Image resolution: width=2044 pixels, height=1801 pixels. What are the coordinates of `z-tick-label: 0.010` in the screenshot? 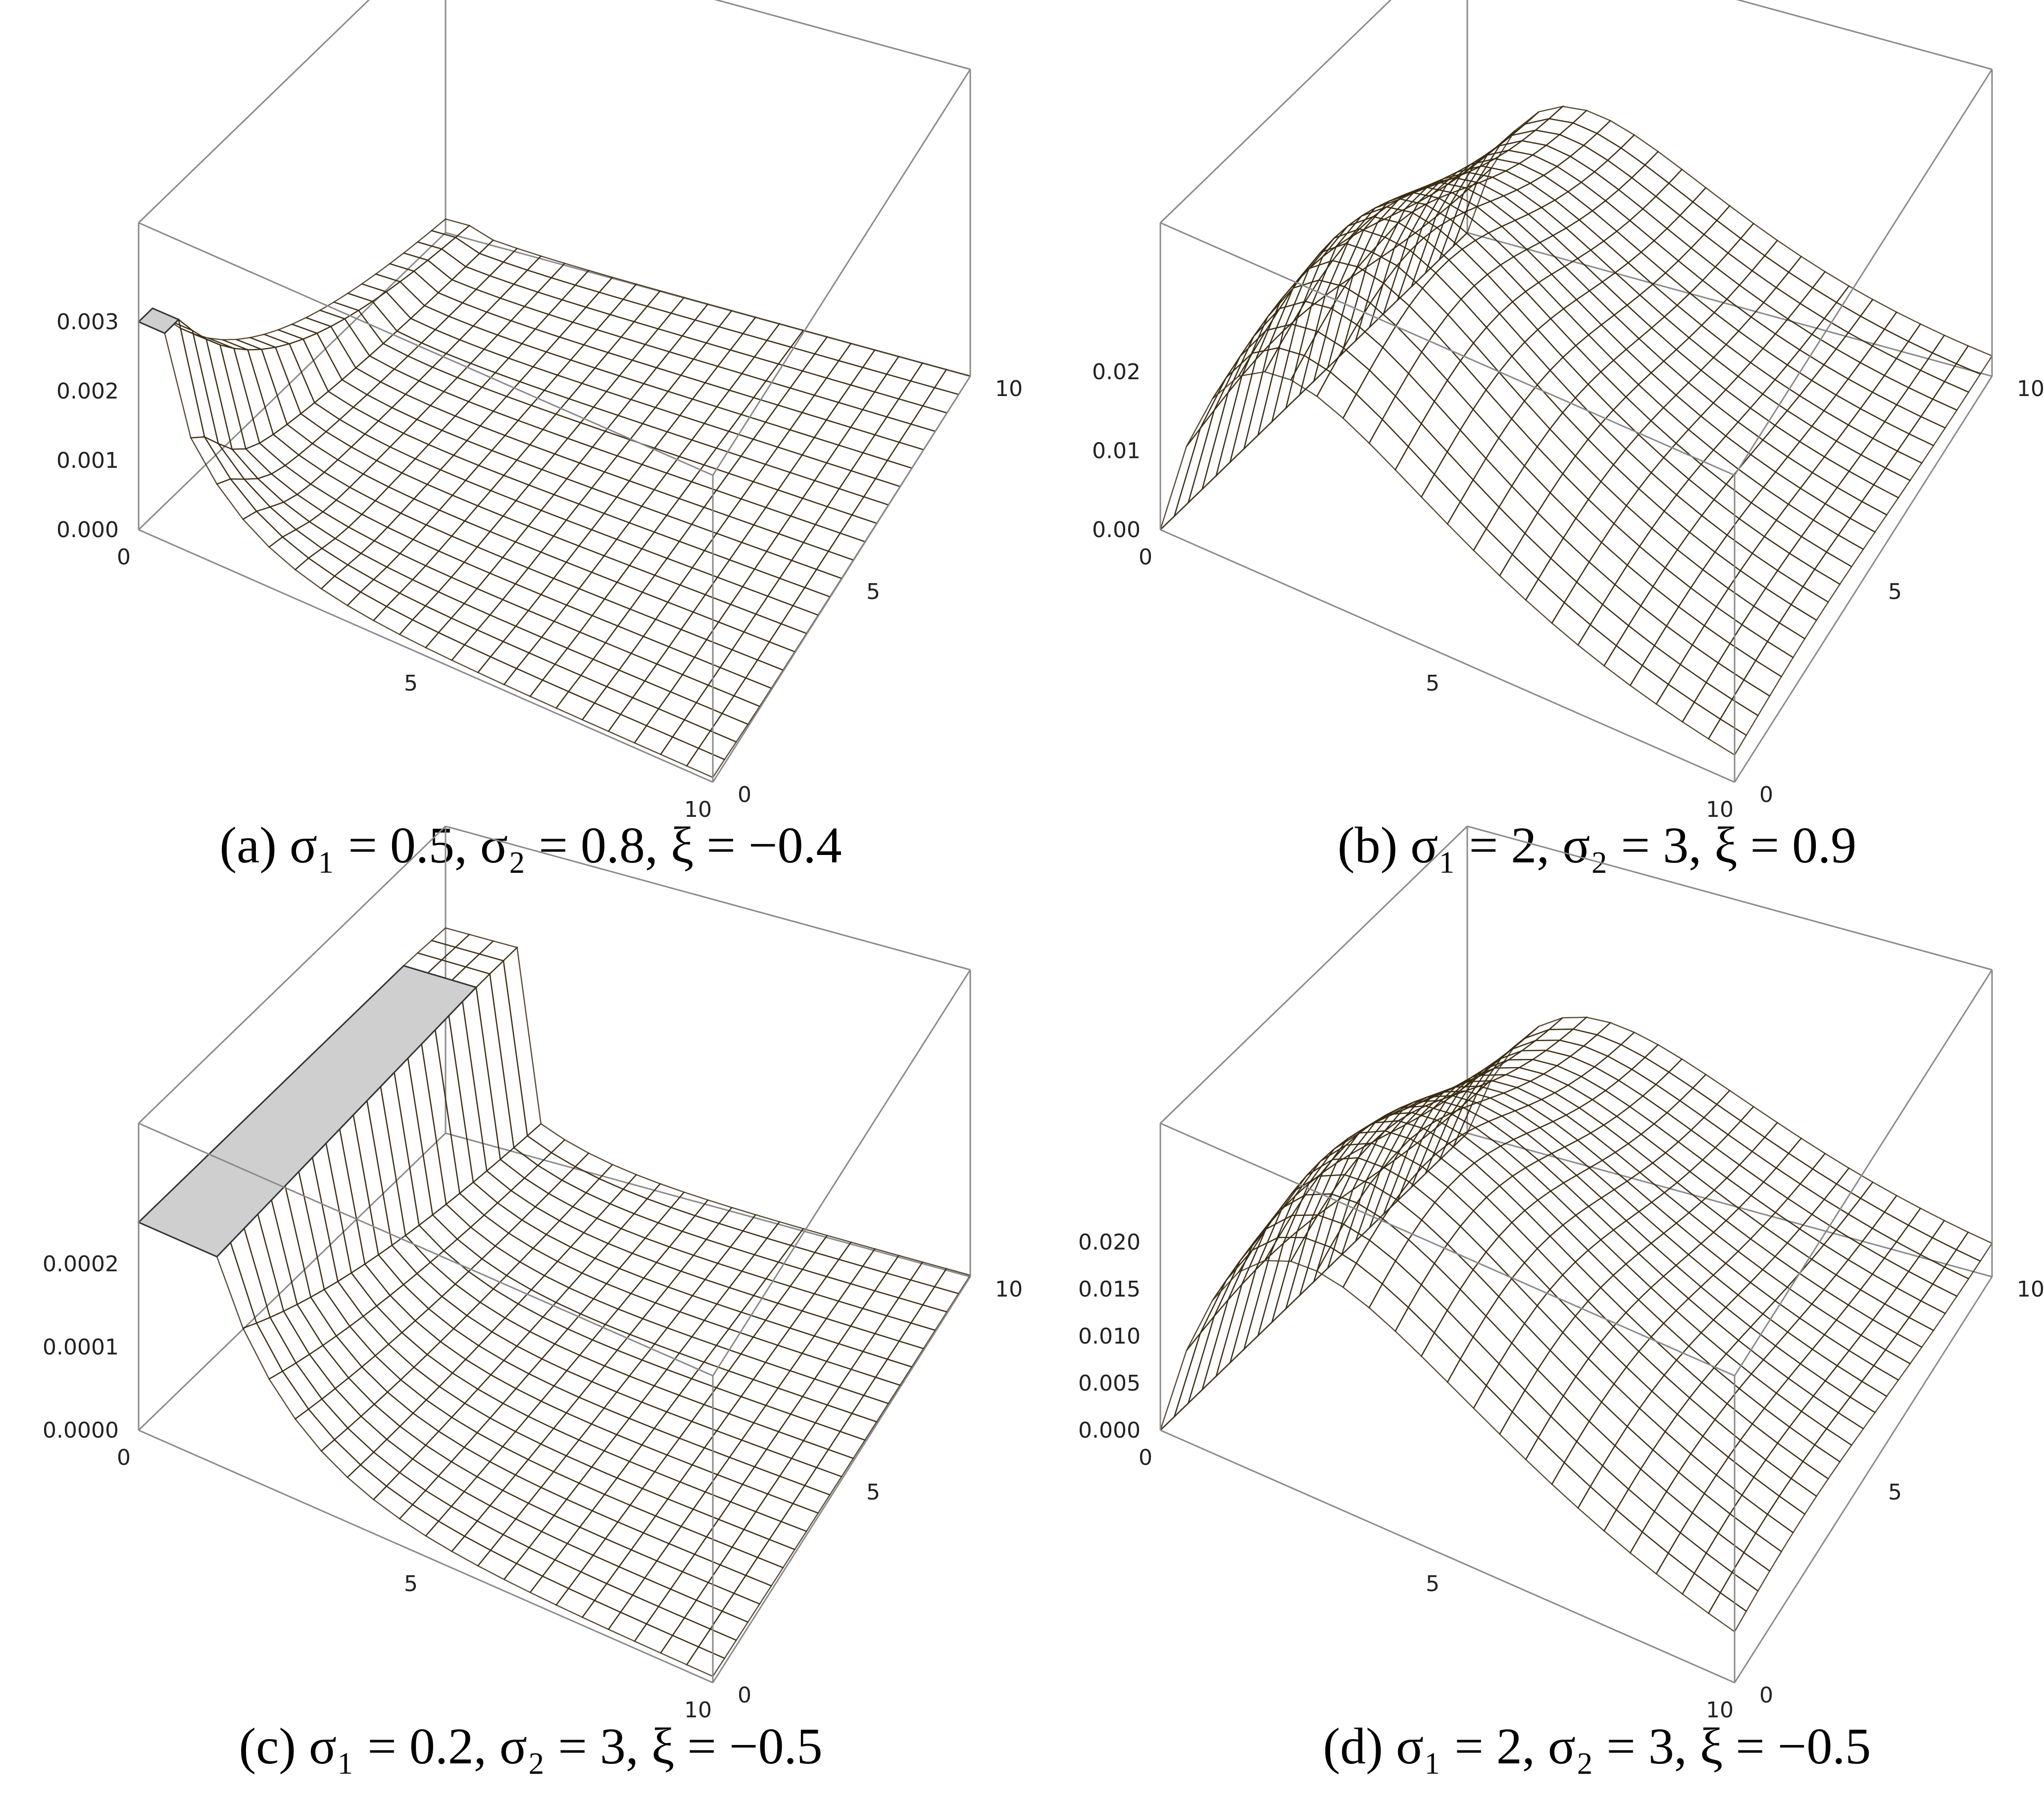 It's located at (1109, 1336).